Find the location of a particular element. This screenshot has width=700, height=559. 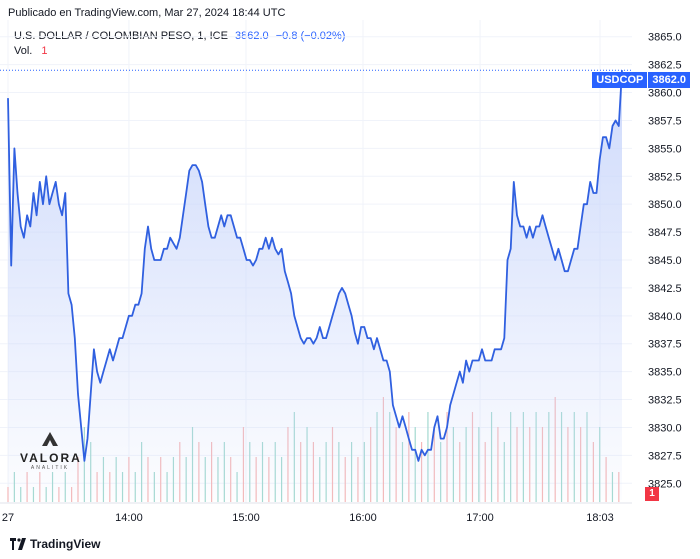

x-tick-label: 17:00 is located at coordinates (480, 518).